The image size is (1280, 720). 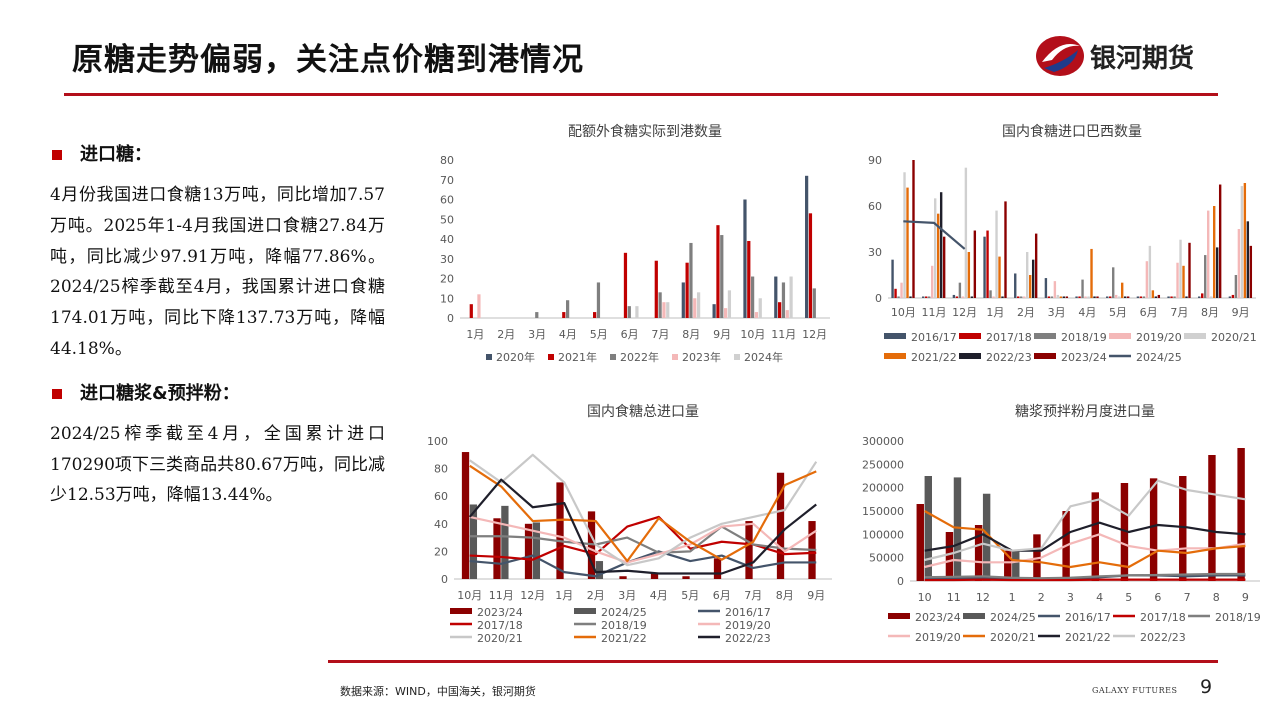 What do you see at coordinates (1245, 597) in the screenshot?
I see `x-tick-label: 9` at bounding box center [1245, 597].